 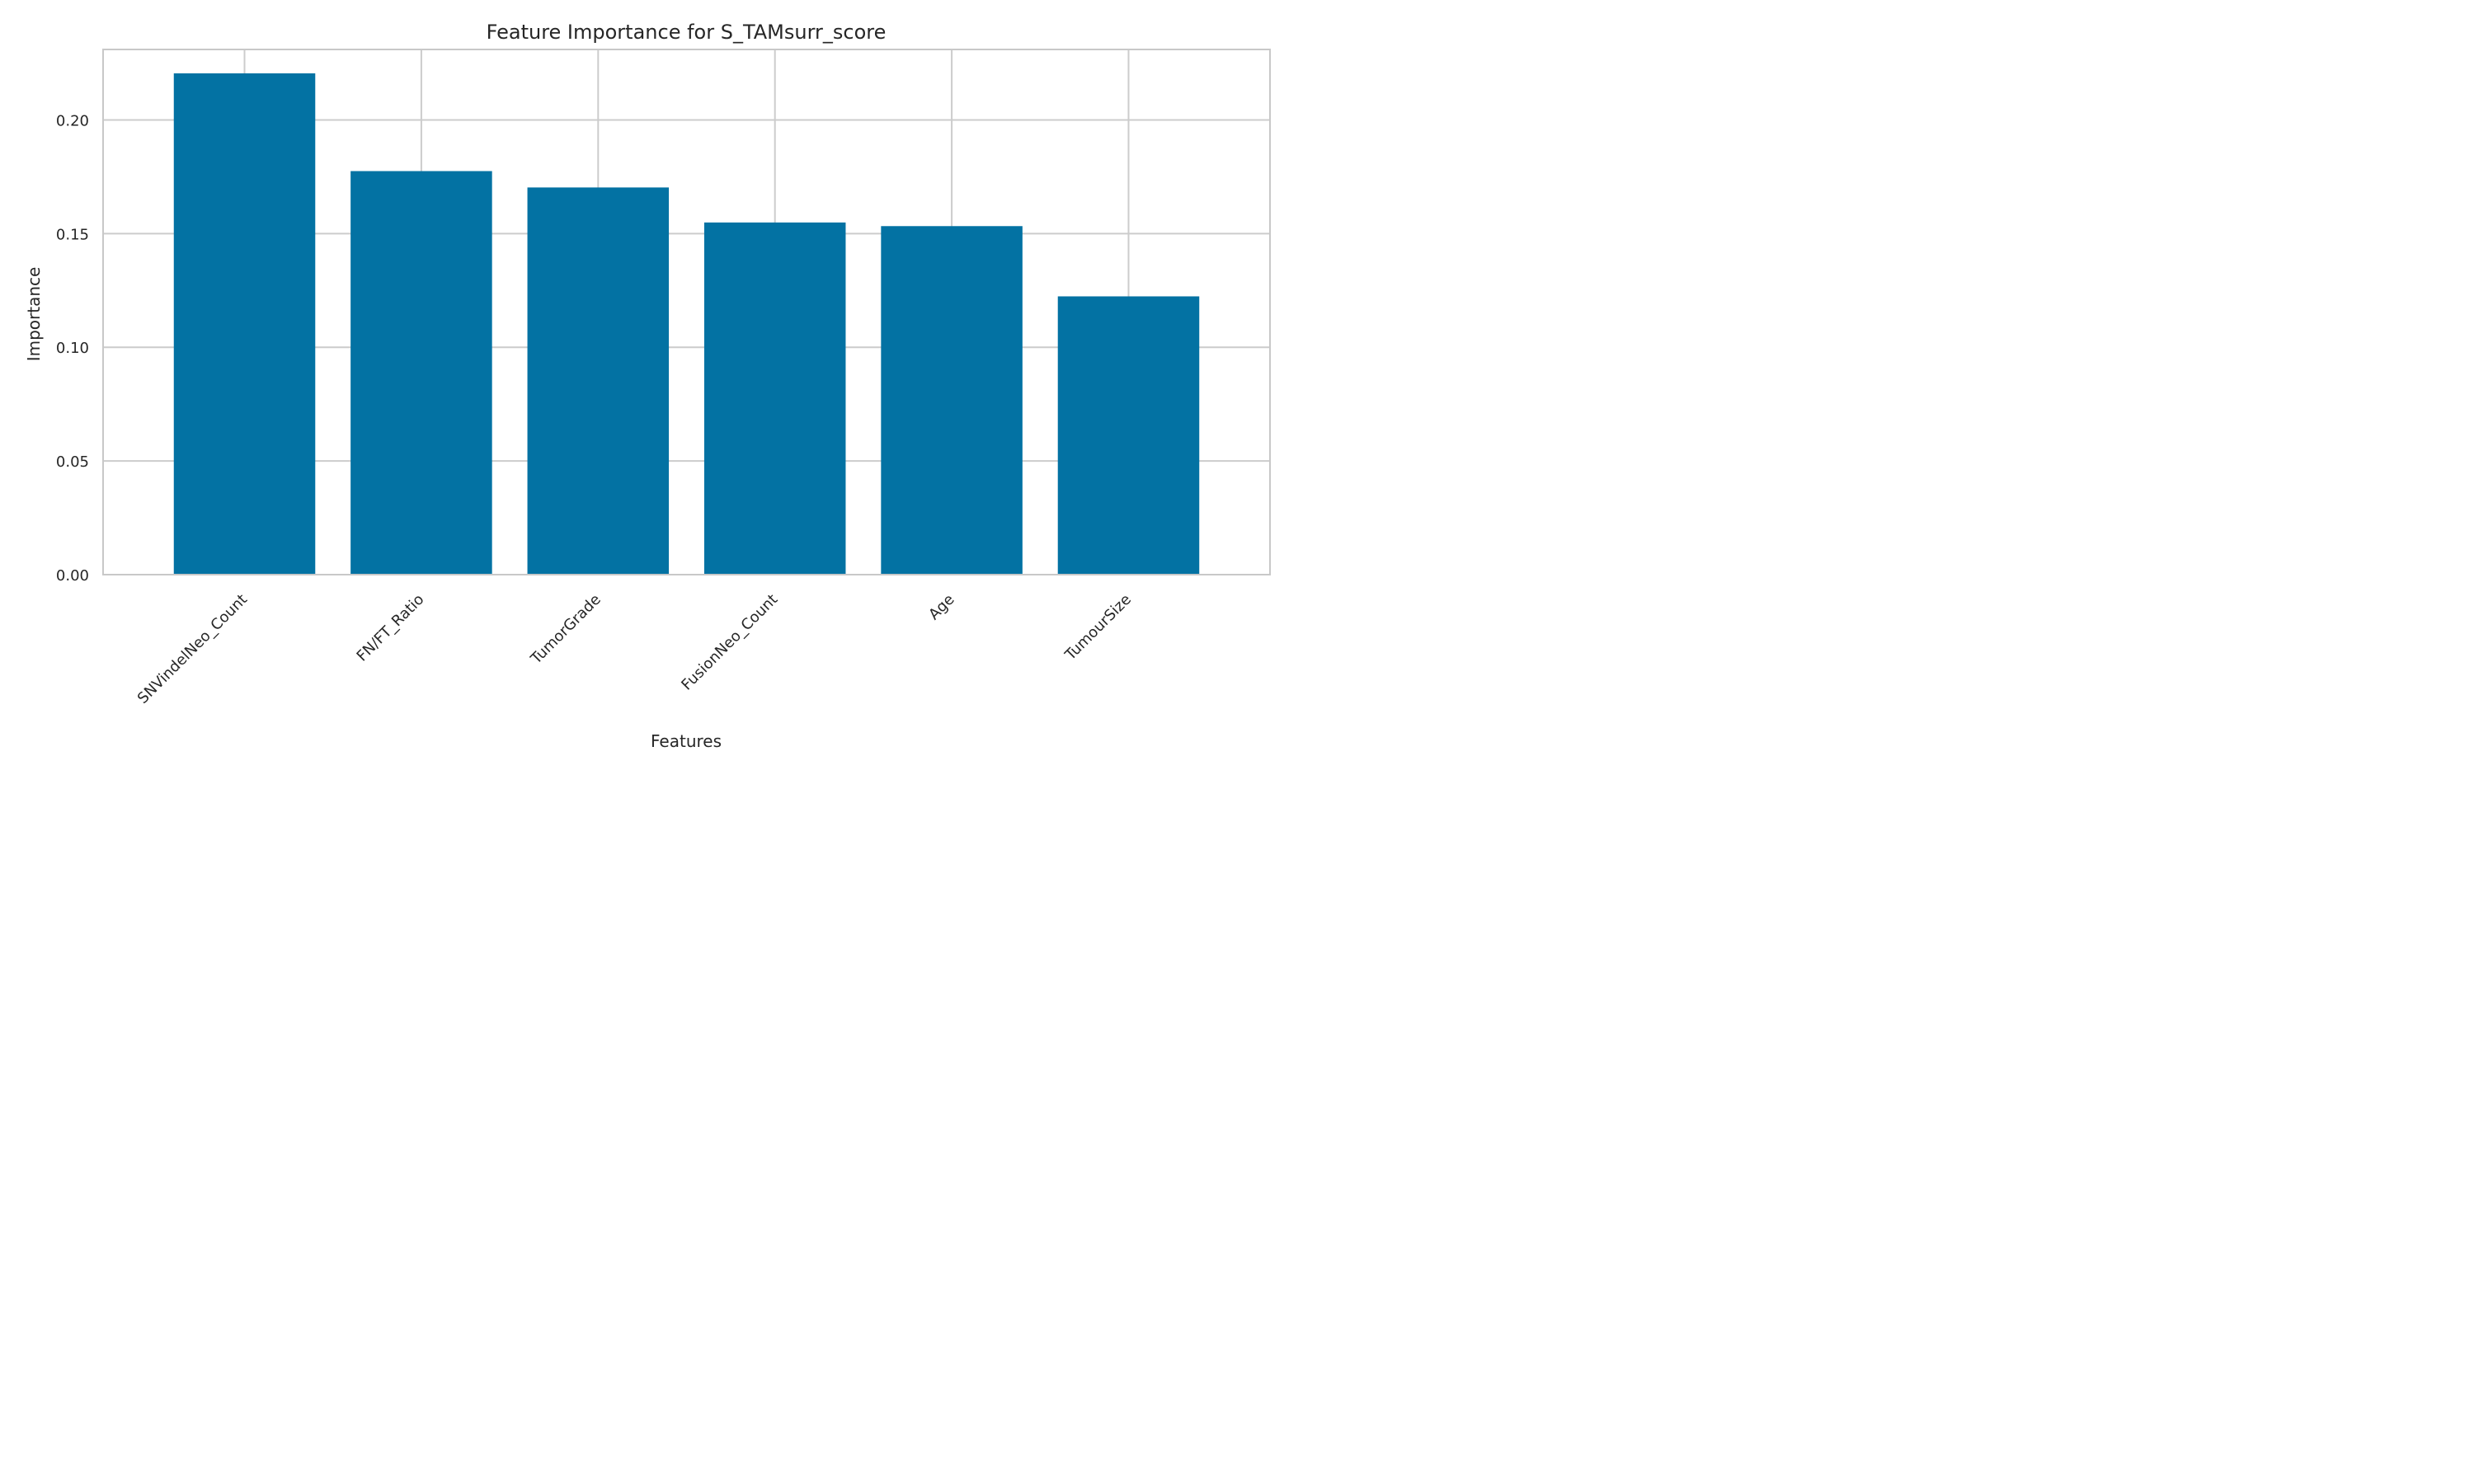 I want to click on bars, so click(x=686, y=324).